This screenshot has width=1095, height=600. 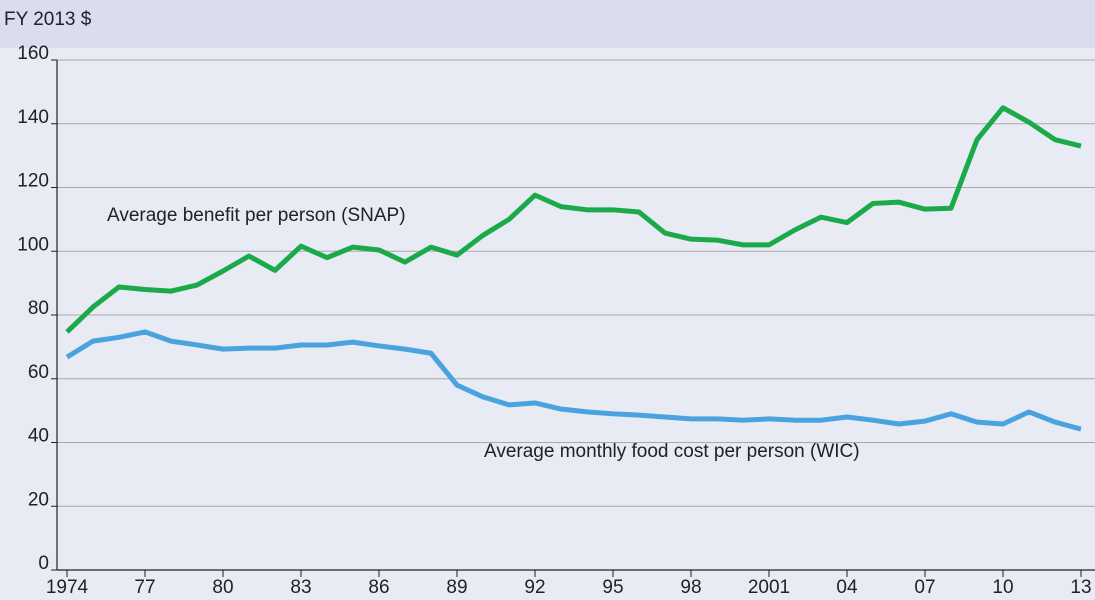 I want to click on x-tick-label: 77, so click(x=144, y=587).